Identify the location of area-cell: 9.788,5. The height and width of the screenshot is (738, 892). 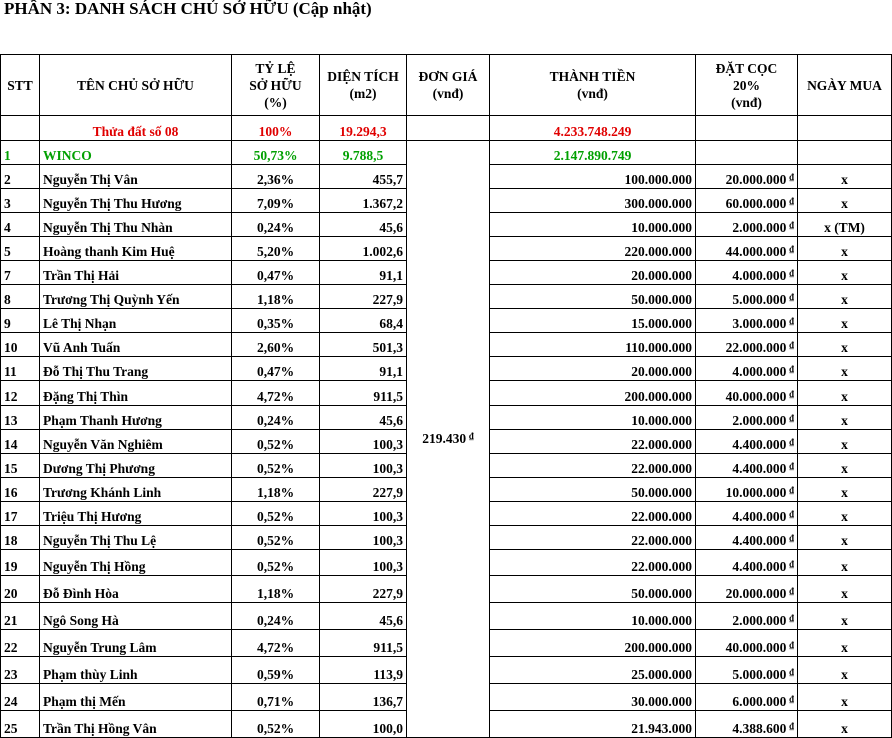
(363, 152).